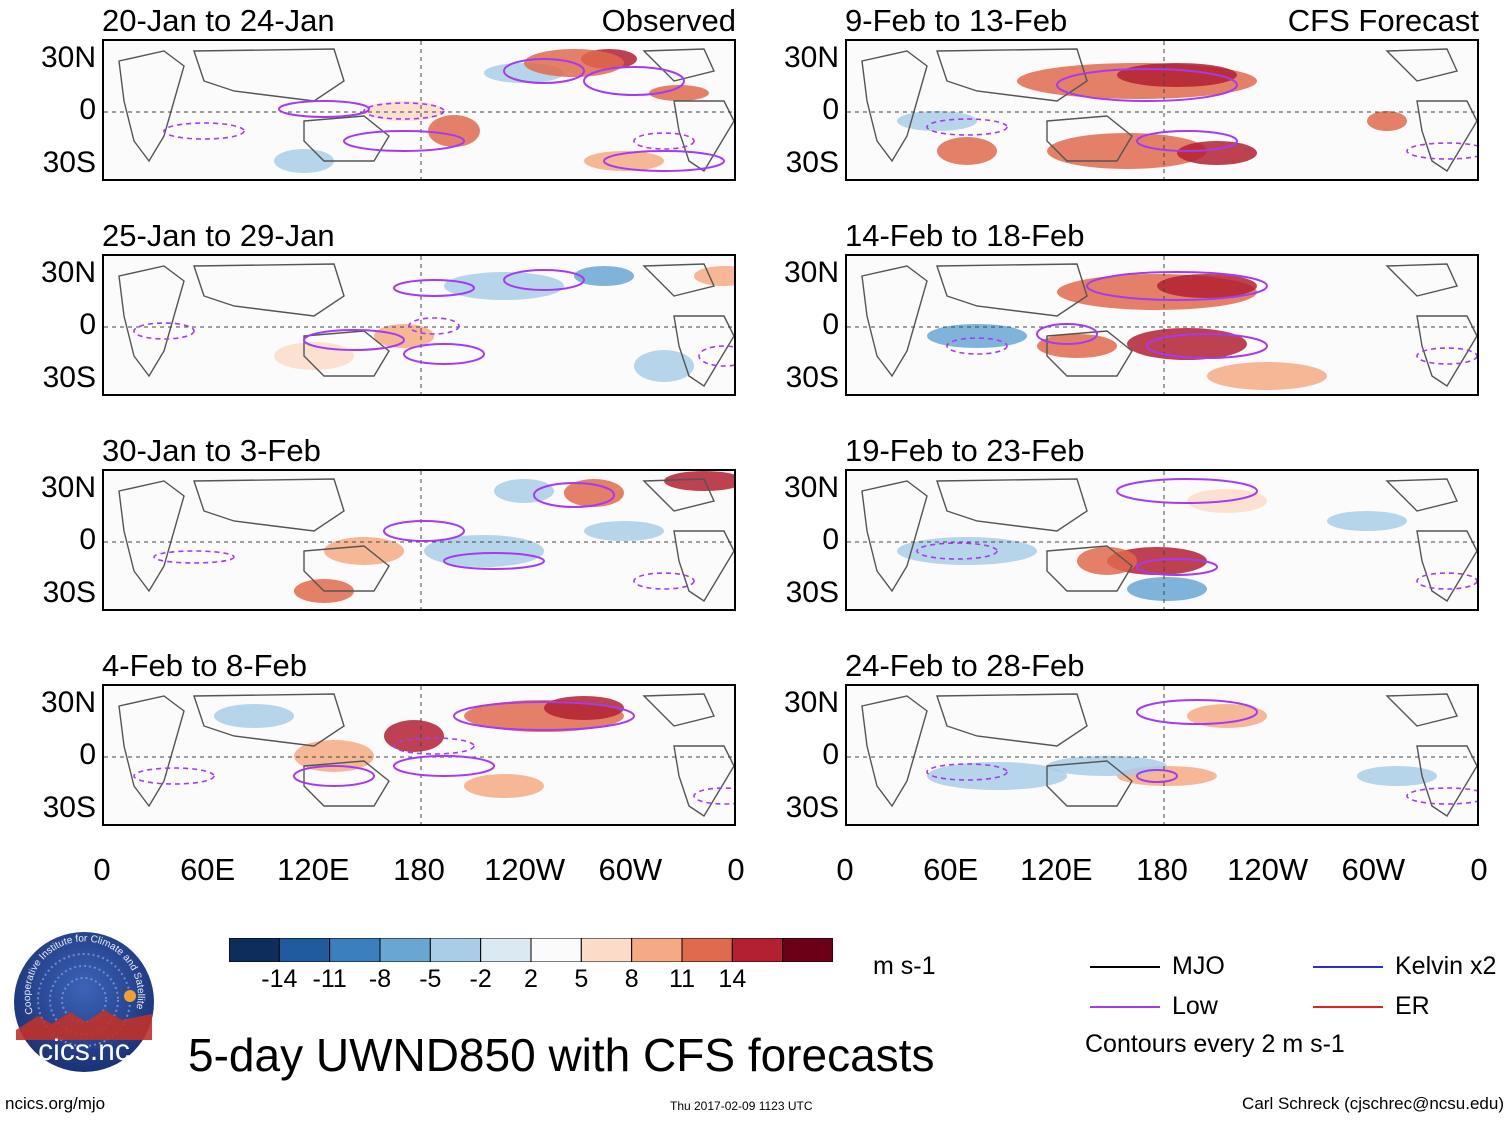  I want to click on panel-source-tag: Observed, so click(668, 20).